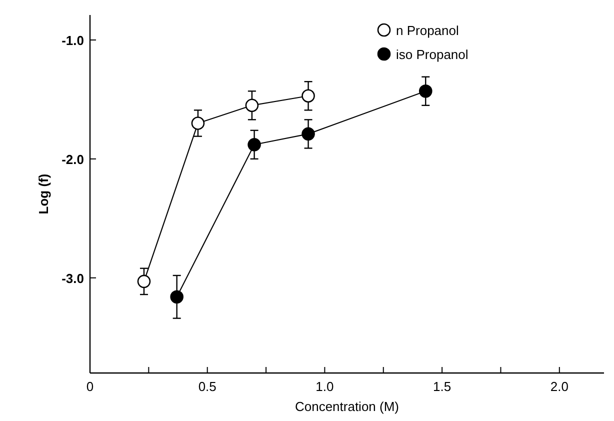  Describe the element at coordinates (73, 40) in the screenshot. I see `y-tick-label: -1.0` at that location.